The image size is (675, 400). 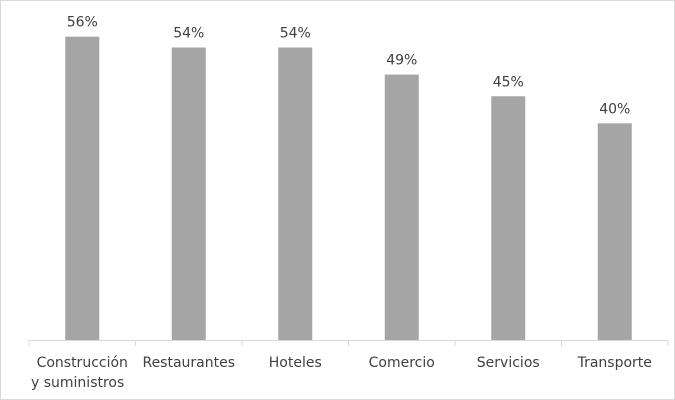 I want to click on category-label: Hoteles, so click(x=295, y=363).